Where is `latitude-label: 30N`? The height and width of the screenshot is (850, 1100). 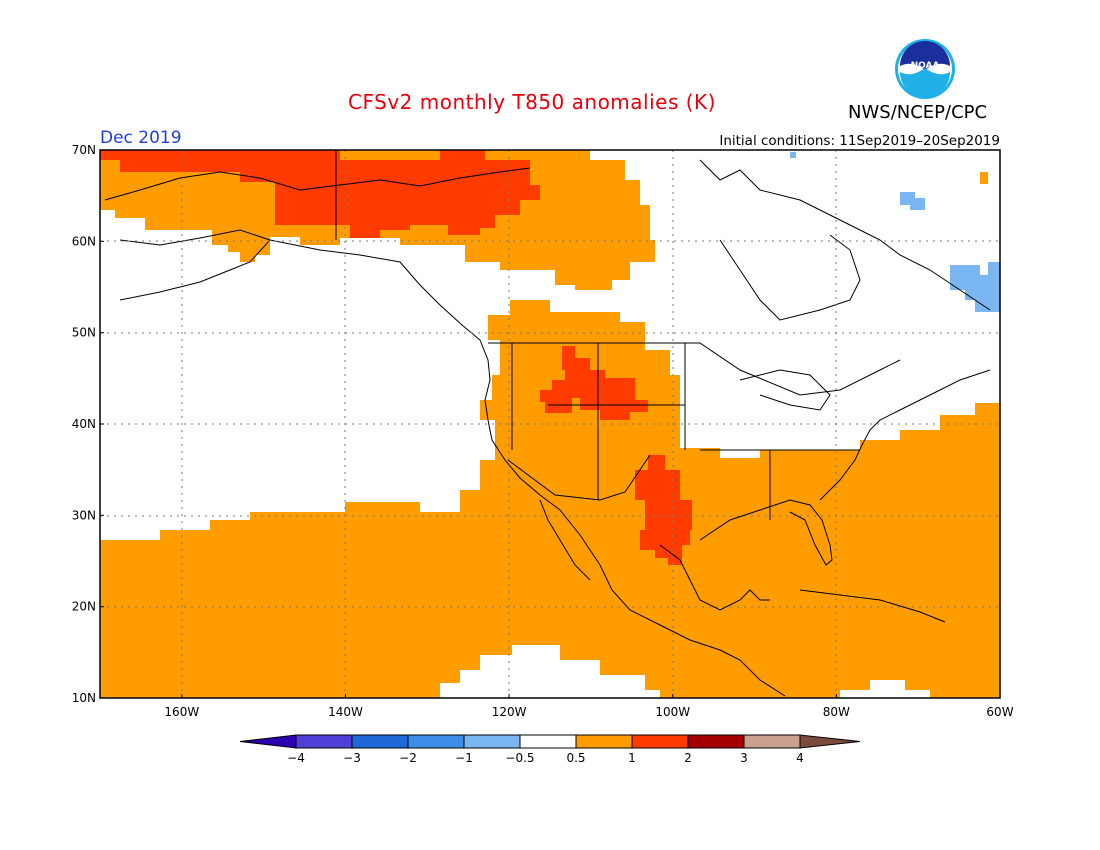
latitude-label: 30N is located at coordinates (84, 515).